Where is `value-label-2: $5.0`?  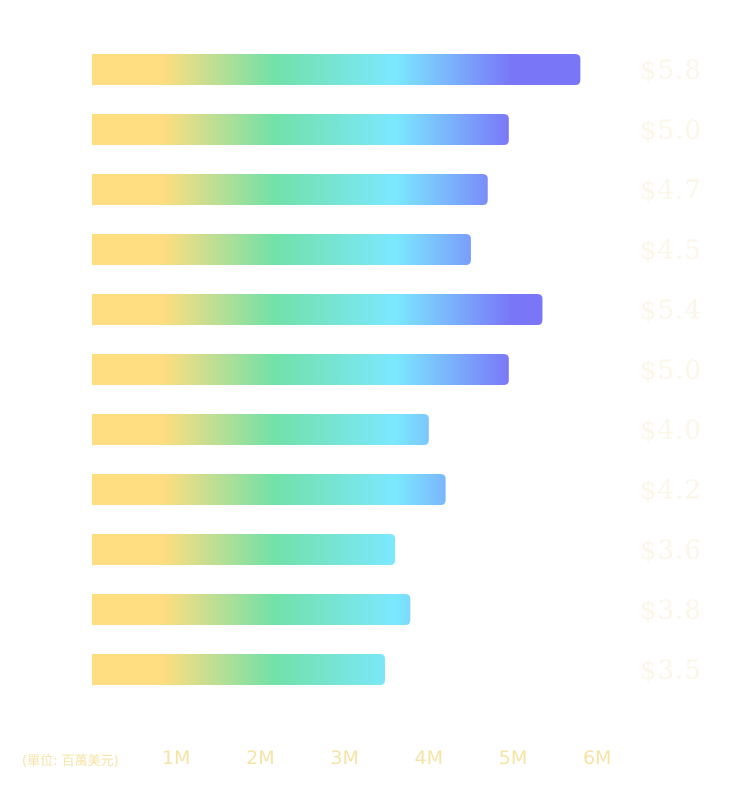
value-label-2: $5.0 is located at coordinates (671, 131).